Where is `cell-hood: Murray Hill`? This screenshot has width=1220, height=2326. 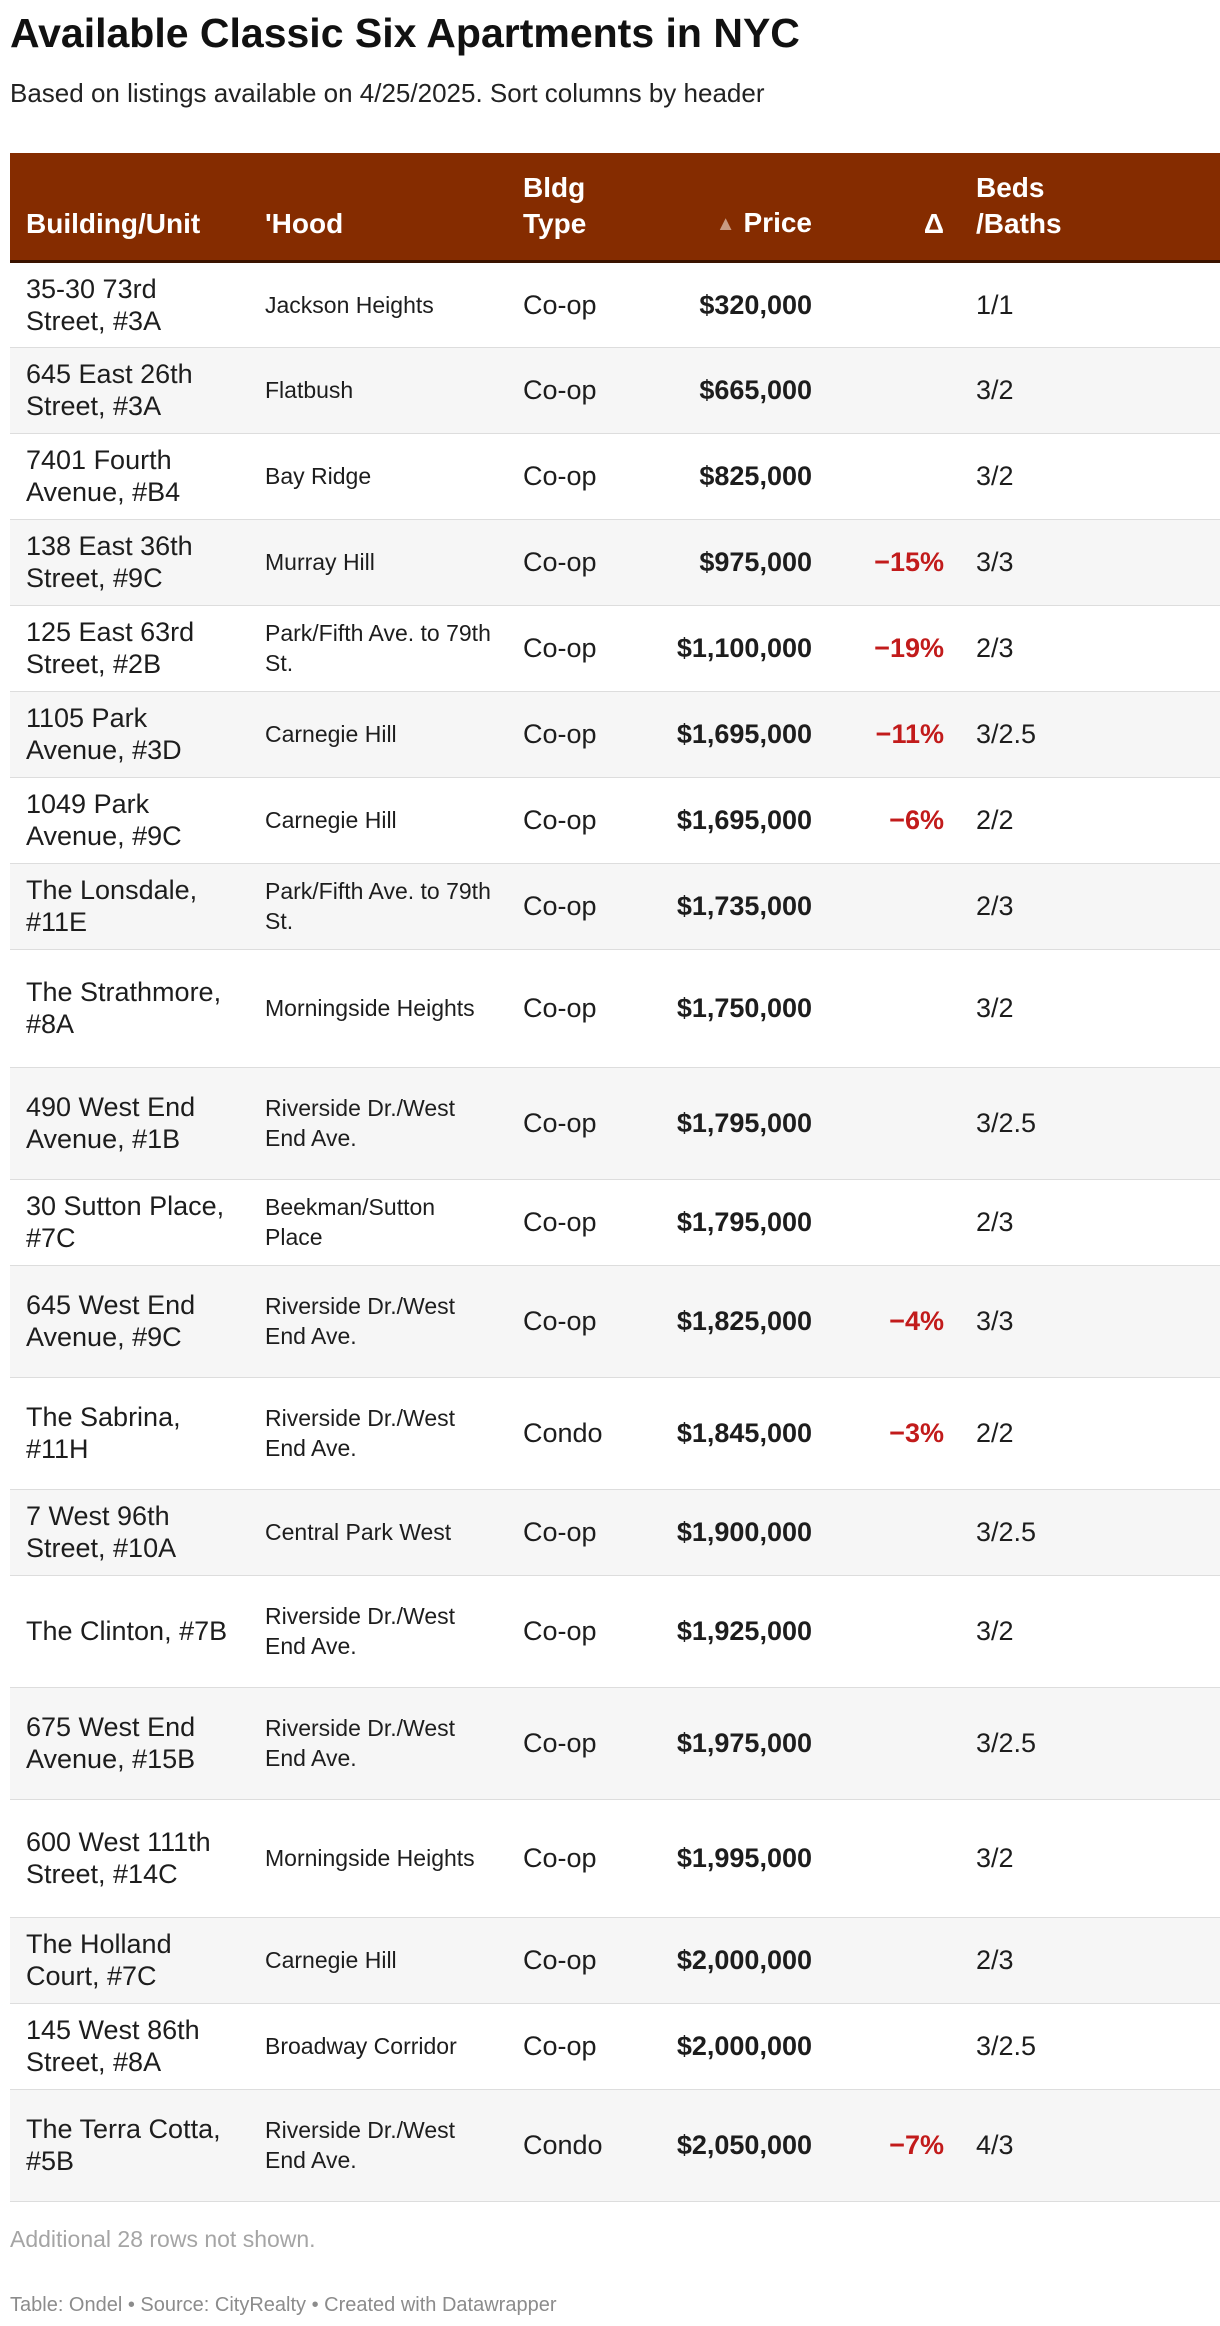 cell-hood: Murray Hill is located at coordinates (320, 562).